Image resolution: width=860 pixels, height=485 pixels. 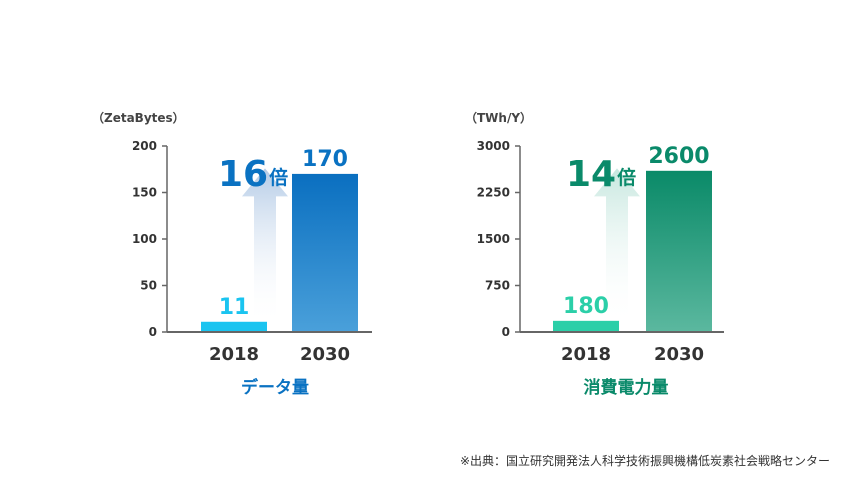 What do you see at coordinates (234, 307) in the screenshot?
I see `chart1-data-label-2018: 11` at bounding box center [234, 307].